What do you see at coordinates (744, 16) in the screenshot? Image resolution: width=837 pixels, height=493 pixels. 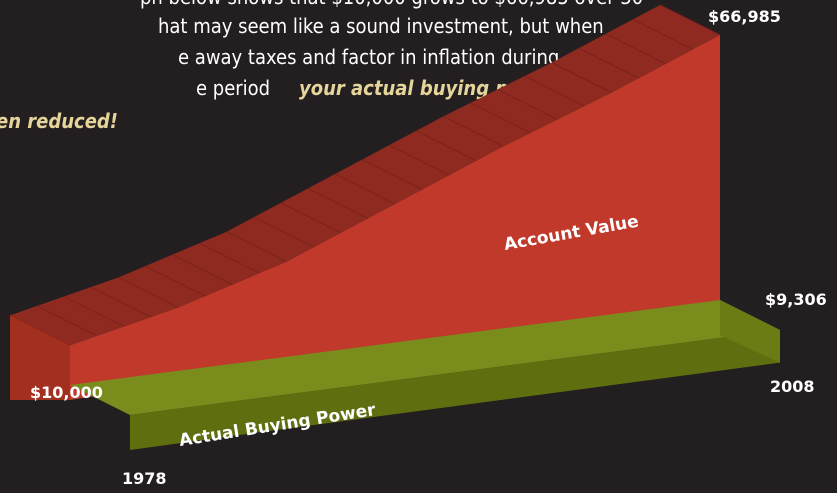 I see `value-label: $66,985` at bounding box center [744, 16].